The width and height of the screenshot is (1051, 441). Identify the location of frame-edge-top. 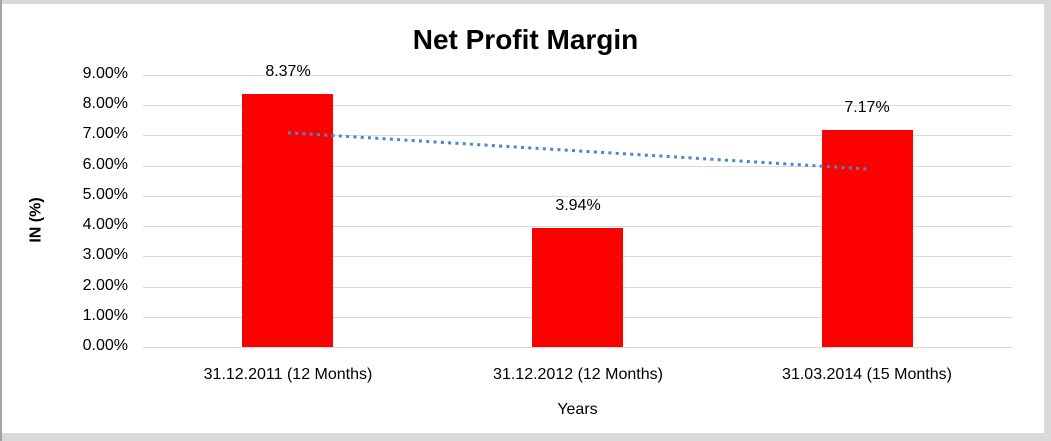
(525, 2).